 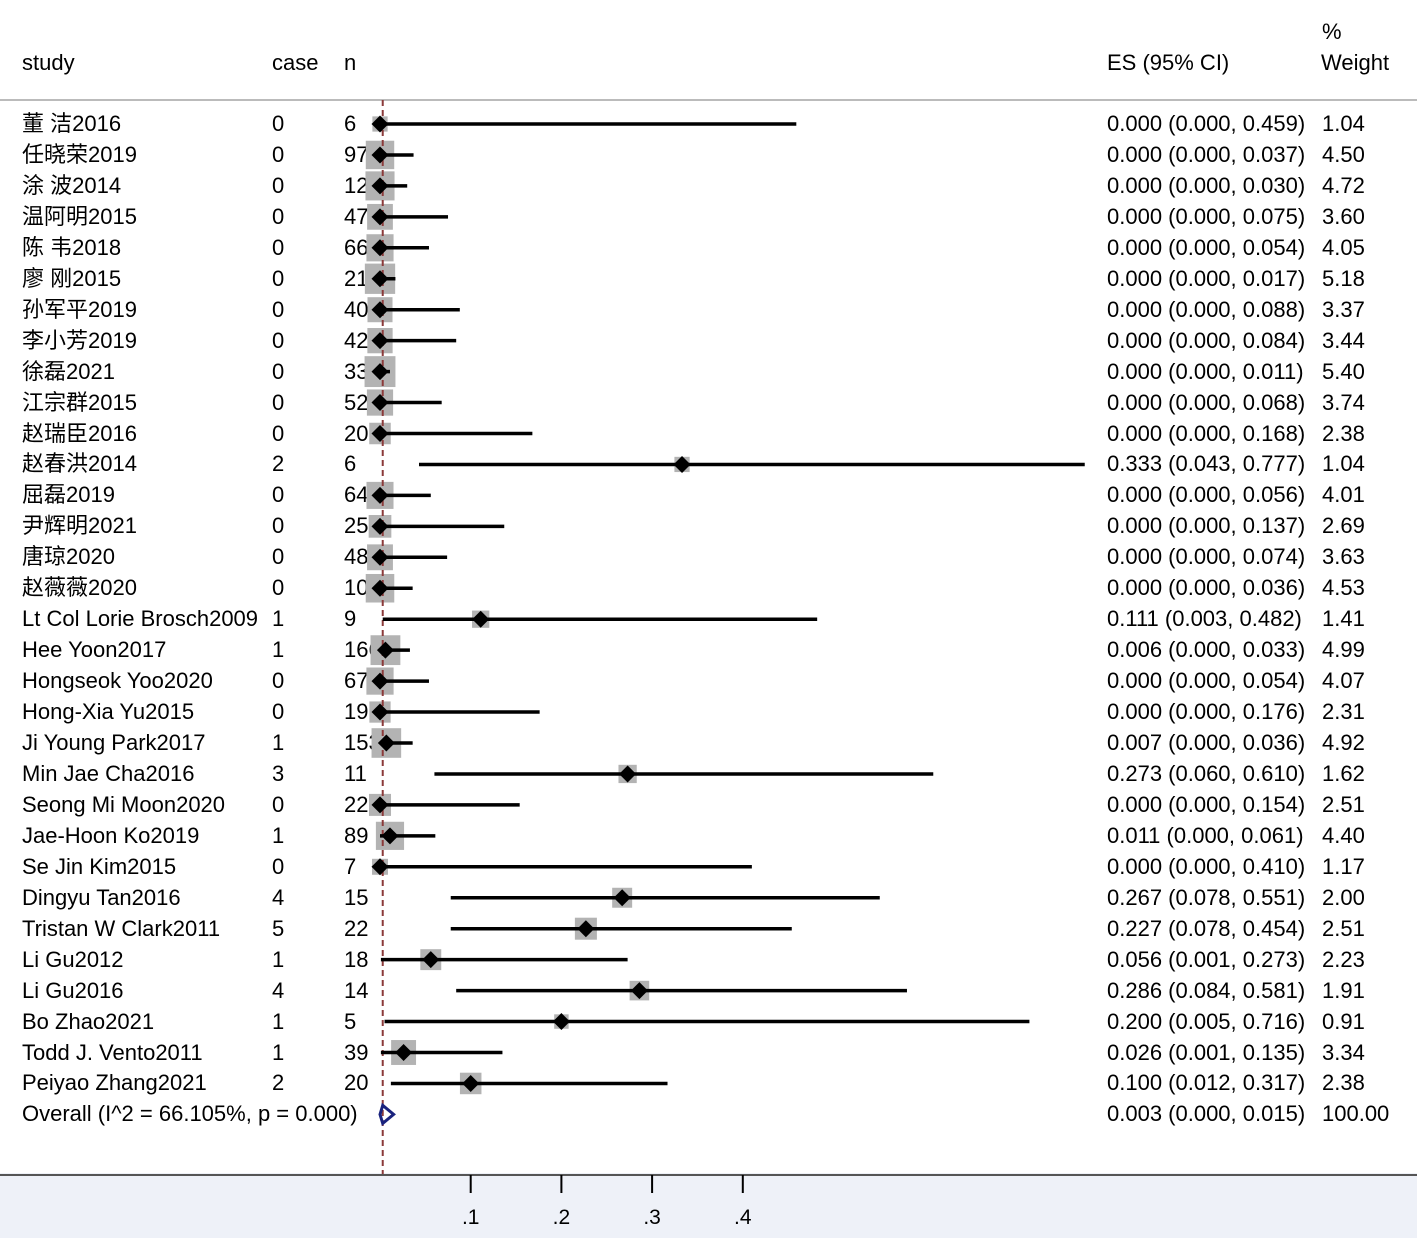 What do you see at coordinates (114, 742) in the screenshot?
I see `study-label: Ji Young Park2017` at bounding box center [114, 742].